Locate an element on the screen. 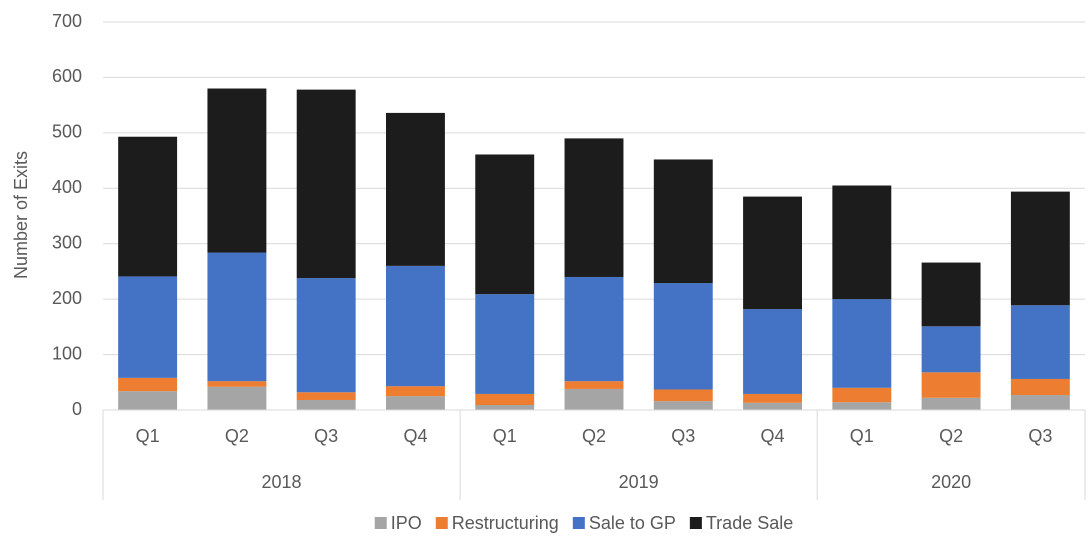 The height and width of the screenshot is (541, 1088). y-tick-label: 200 is located at coordinates (67, 298).